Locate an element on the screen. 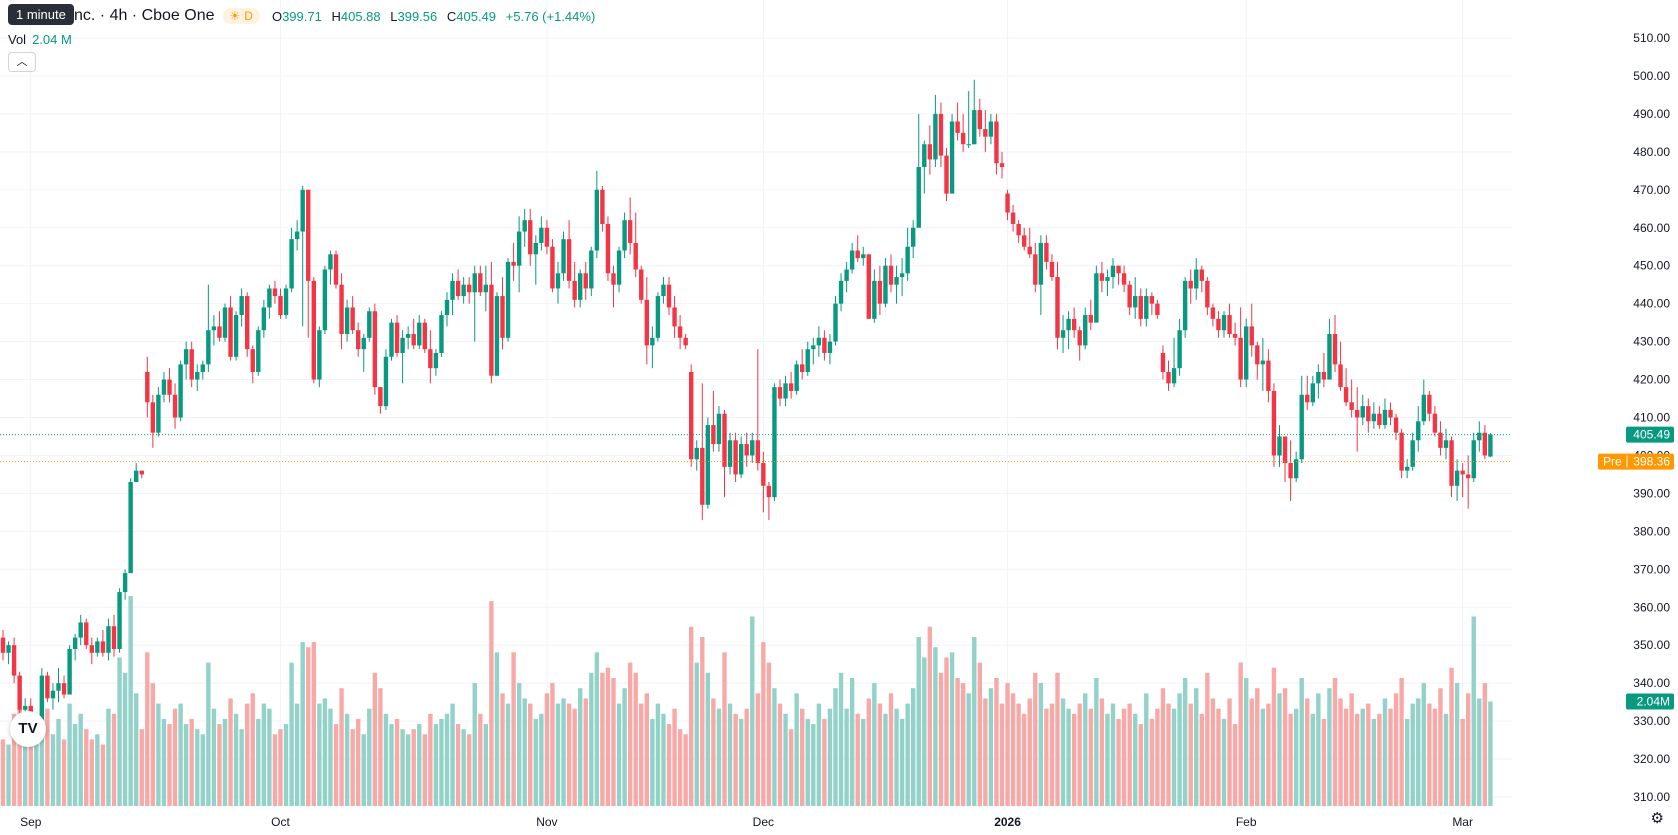 The image size is (1678, 835). price-tick-label: 310.00 is located at coordinates (1651, 797).